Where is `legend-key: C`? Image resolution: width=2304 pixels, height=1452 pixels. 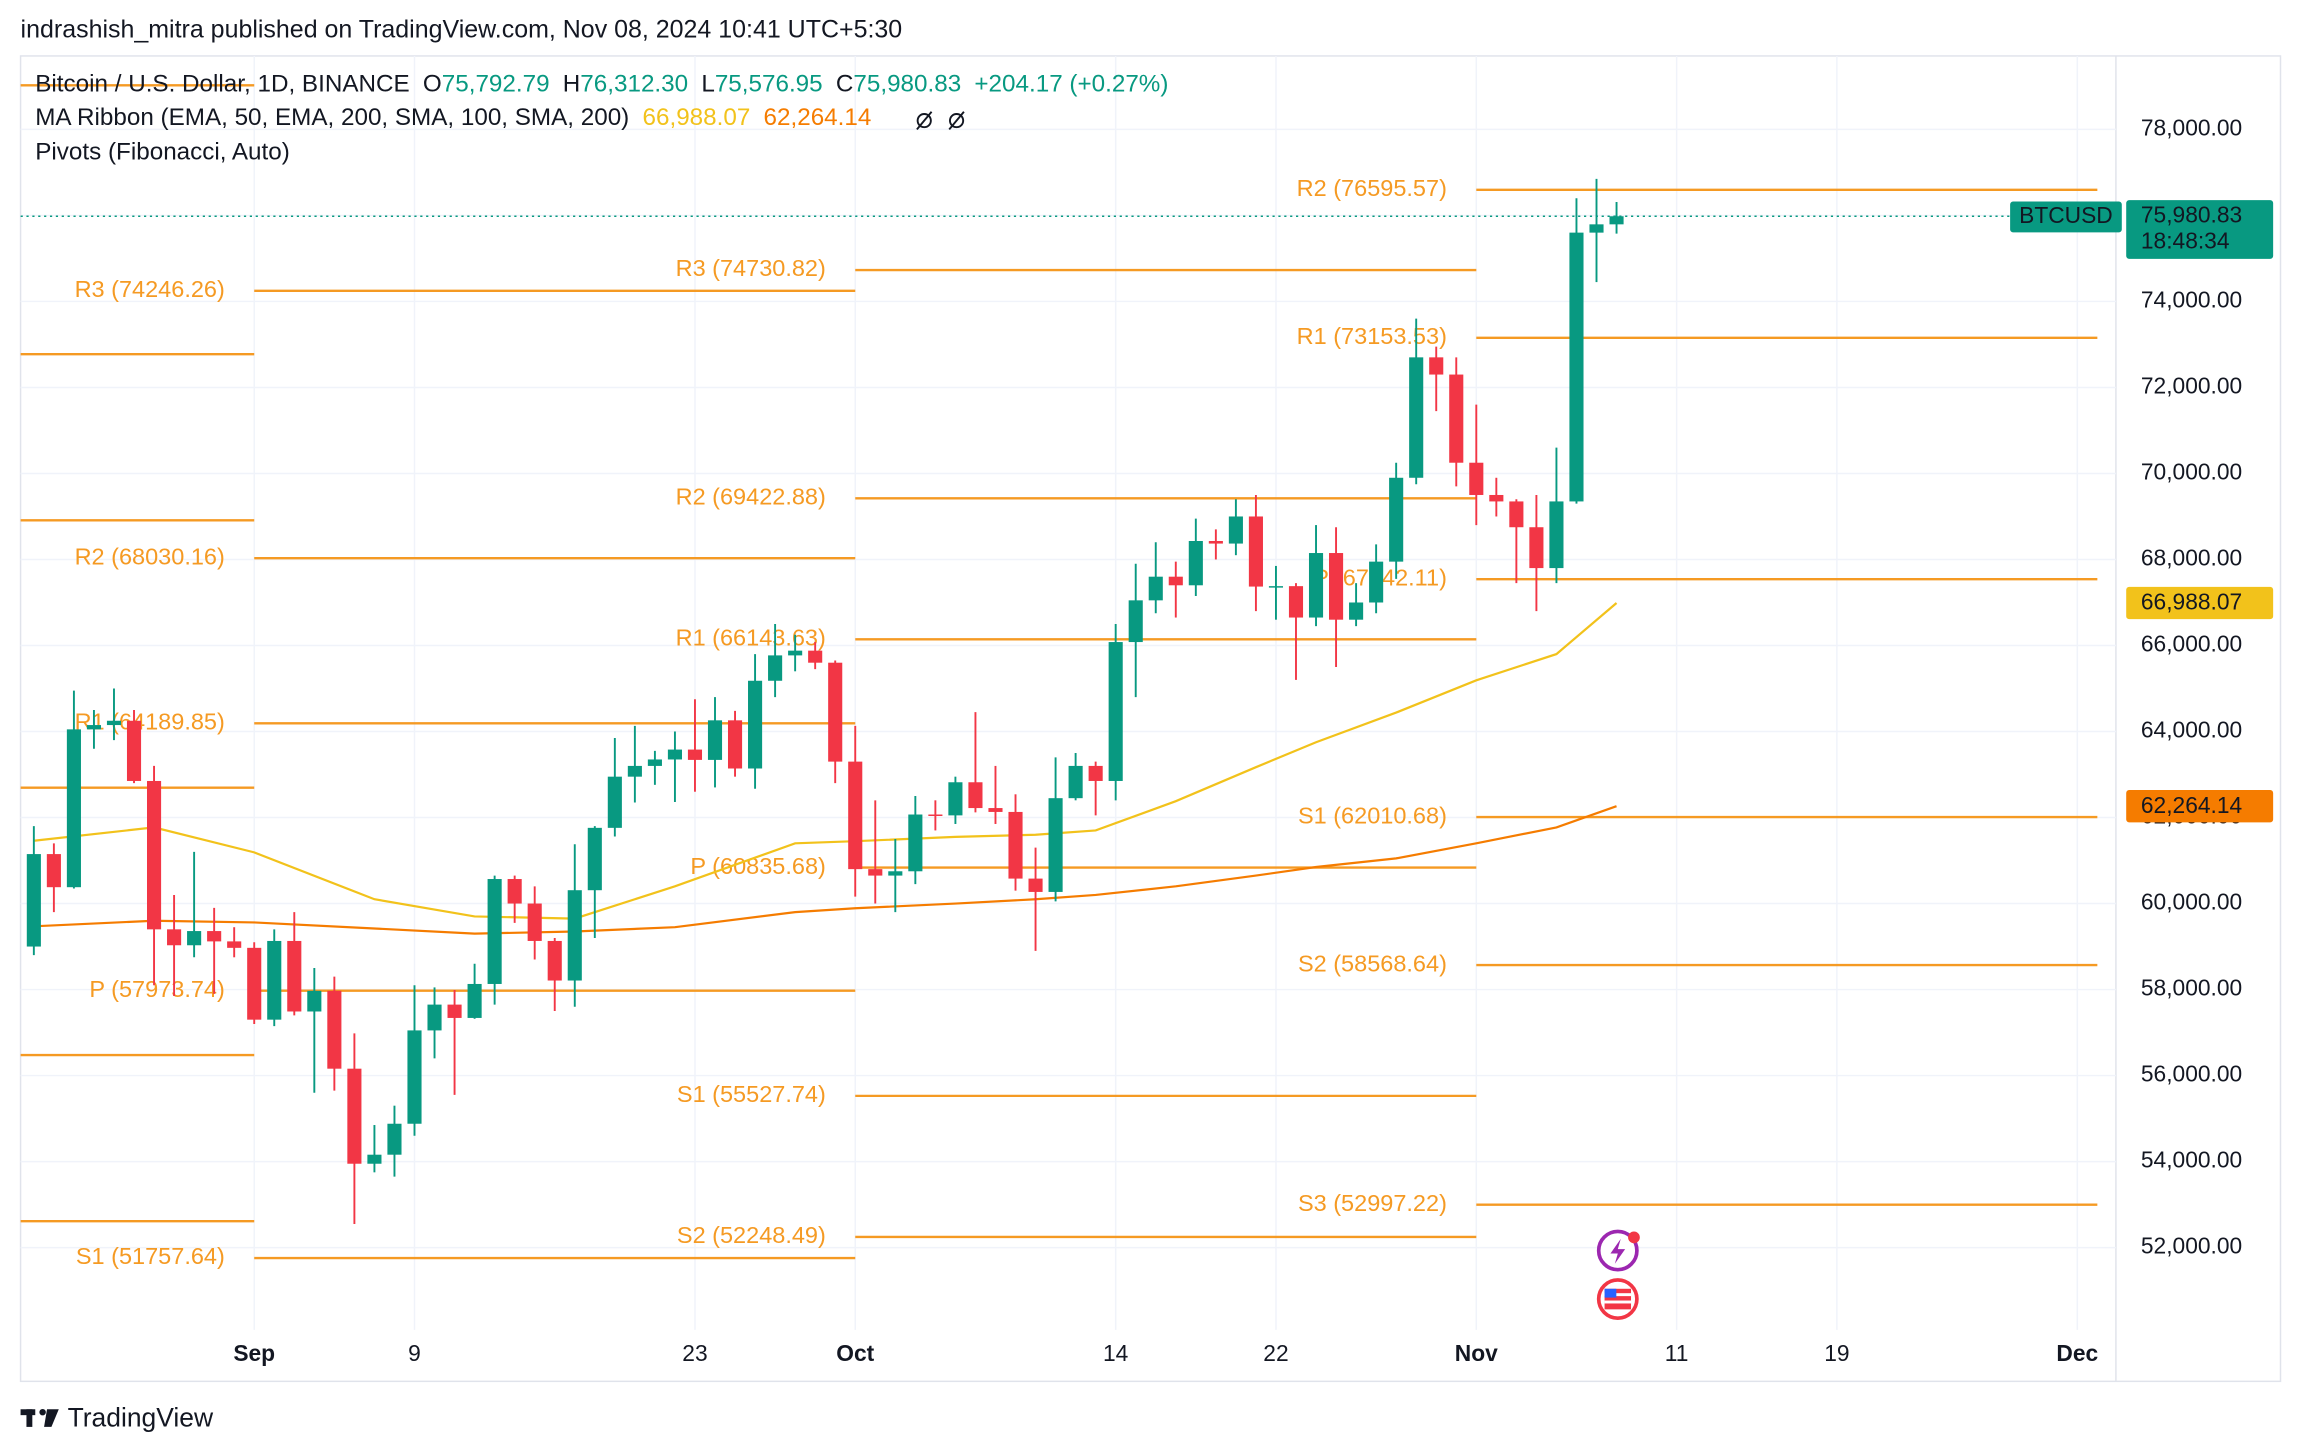
legend-key: C is located at coordinates (845, 84).